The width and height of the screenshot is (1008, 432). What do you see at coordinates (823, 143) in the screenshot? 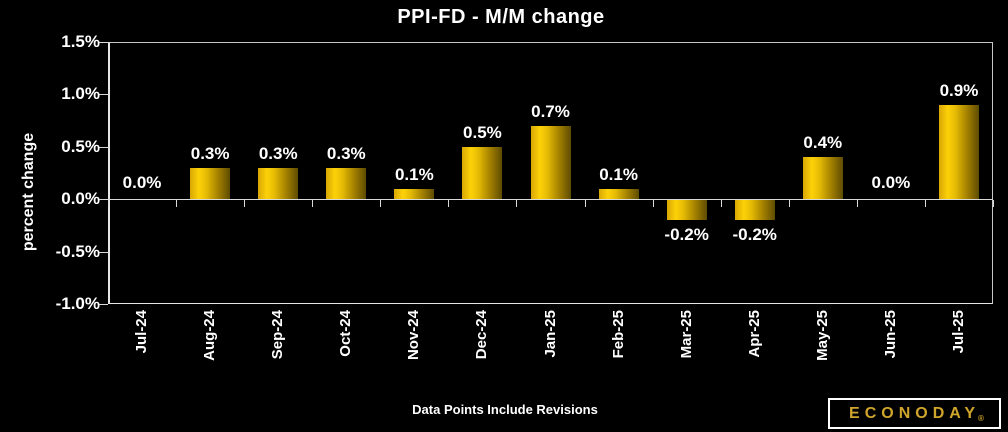
I see `value-label-May-25: 0.4%` at bounding box center [823, 143].